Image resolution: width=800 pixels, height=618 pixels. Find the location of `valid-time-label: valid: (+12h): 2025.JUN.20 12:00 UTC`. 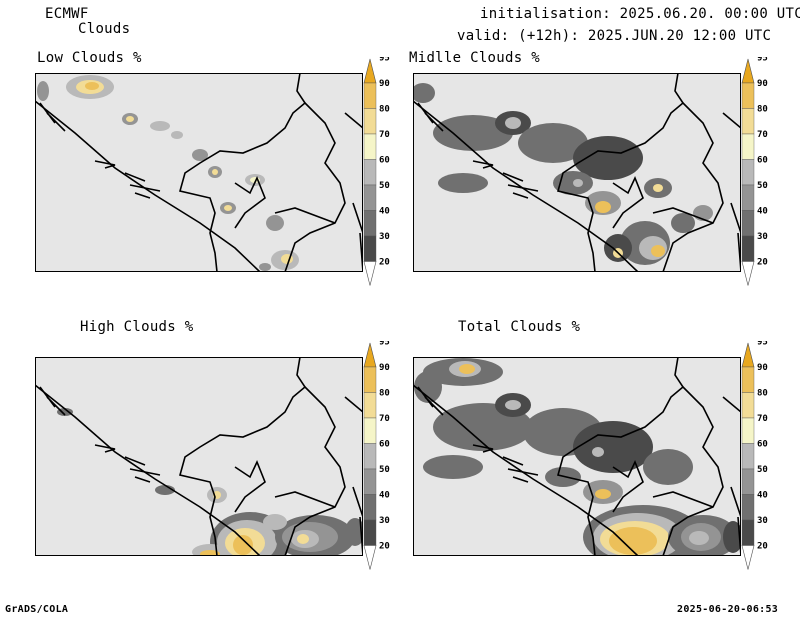

valid-time-label: valid: (+12h): 2025.JUN.20 12:00 UTC is located at coordinates (614, 36).